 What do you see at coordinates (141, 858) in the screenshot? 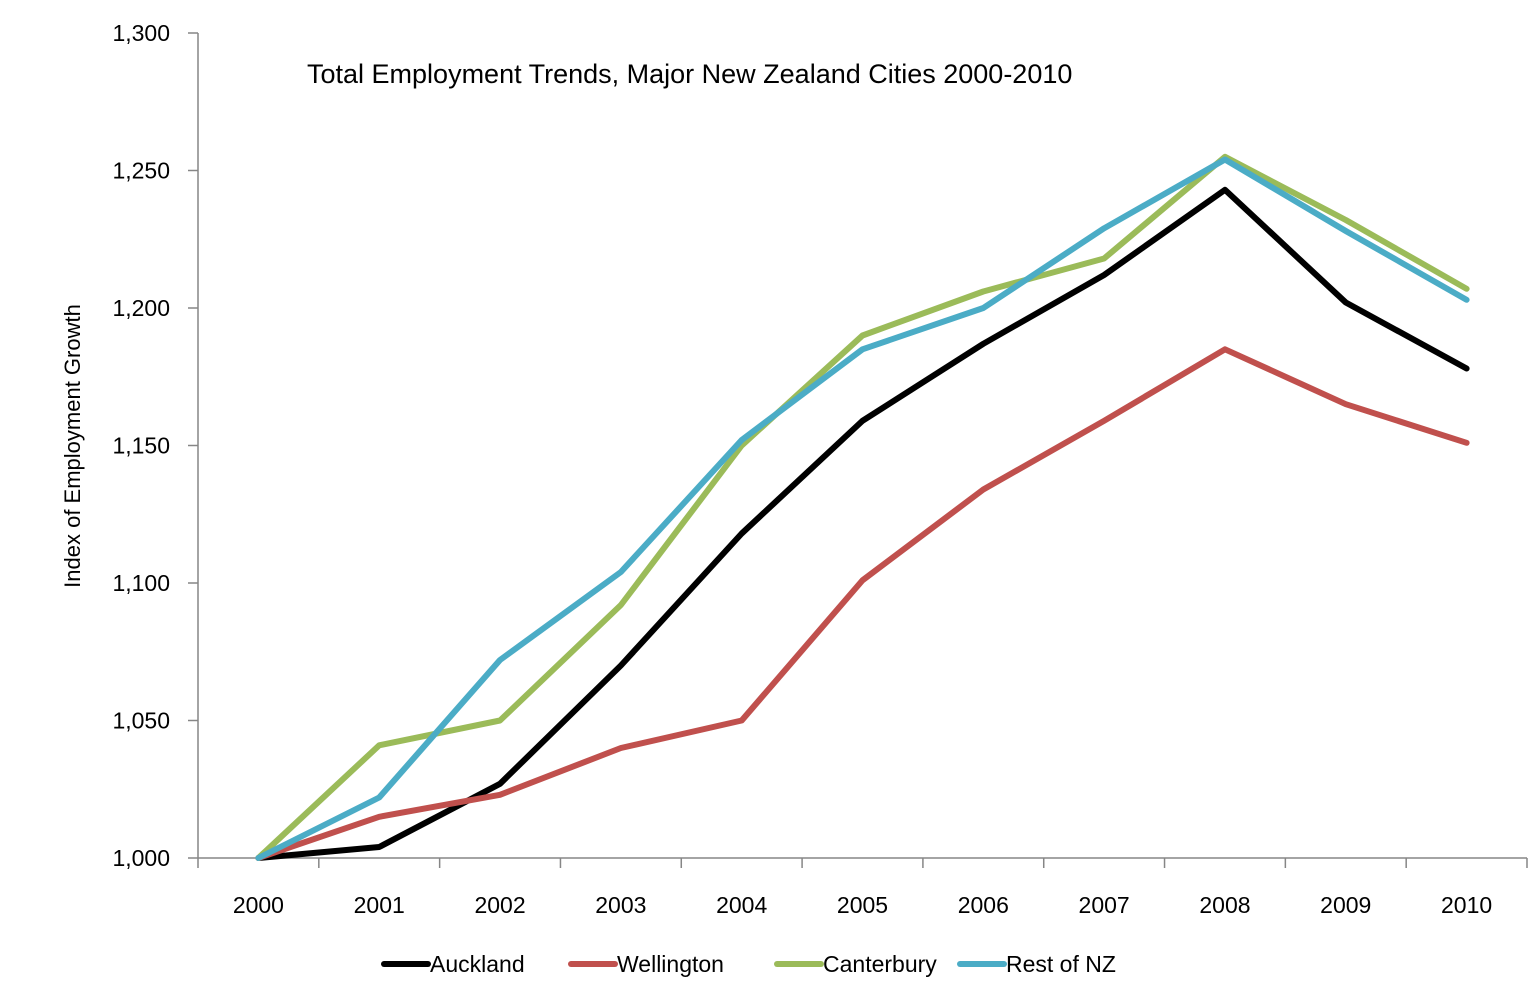
I see `y-tick-label: 1,000` at bounding box center [141, 858].